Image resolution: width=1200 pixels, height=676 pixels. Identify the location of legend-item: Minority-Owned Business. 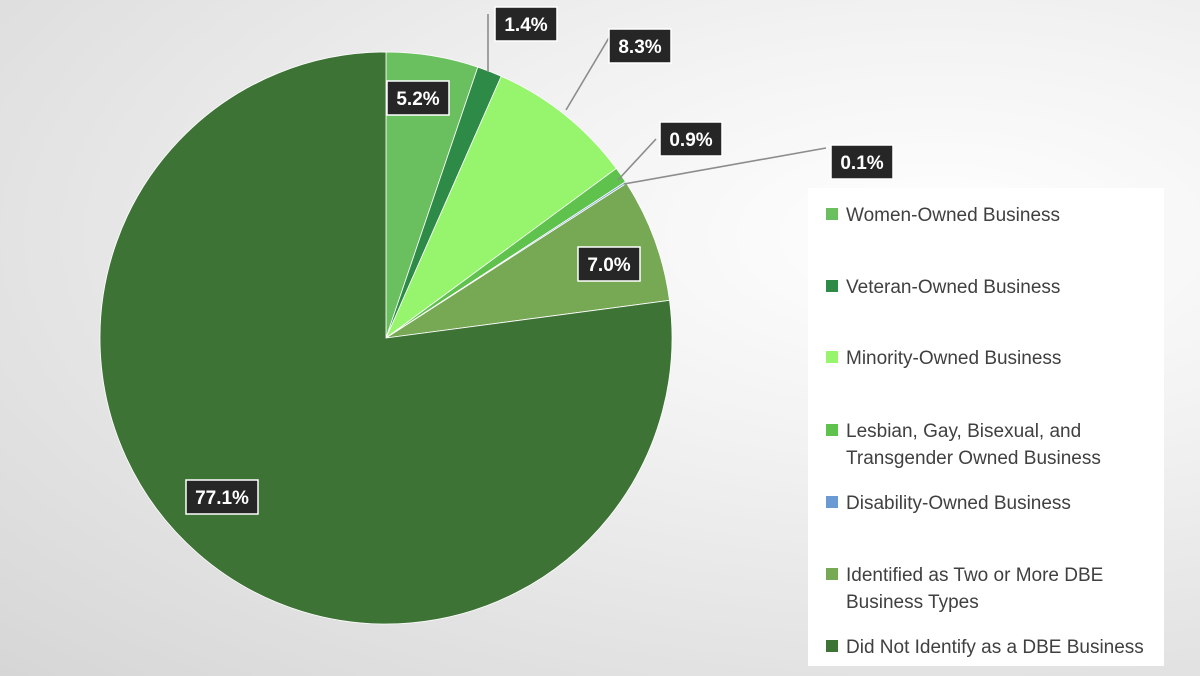
(991, 358).